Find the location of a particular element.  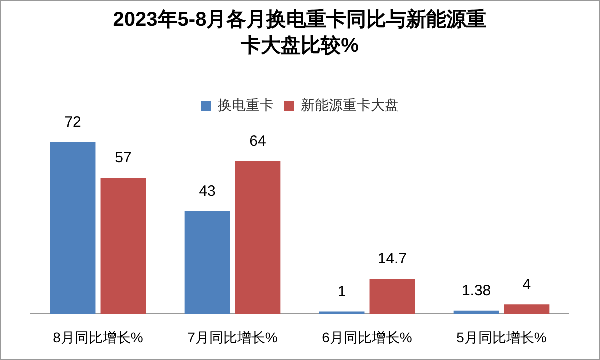

data-label: 1 is located at coordinates (342, 291).